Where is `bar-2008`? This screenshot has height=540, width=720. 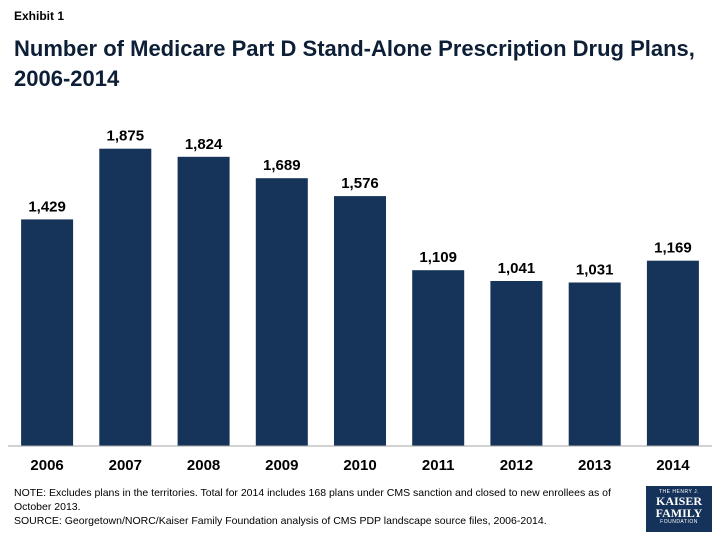 bar-2008 is located at coordinates (203, 301).